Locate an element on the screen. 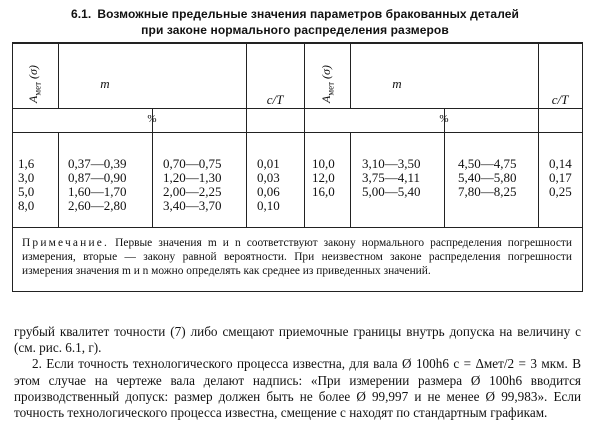 Image resolution: width=590 pixels, height=431 pixels. table-cell: 0,06 is located at coordinates (268, 191).